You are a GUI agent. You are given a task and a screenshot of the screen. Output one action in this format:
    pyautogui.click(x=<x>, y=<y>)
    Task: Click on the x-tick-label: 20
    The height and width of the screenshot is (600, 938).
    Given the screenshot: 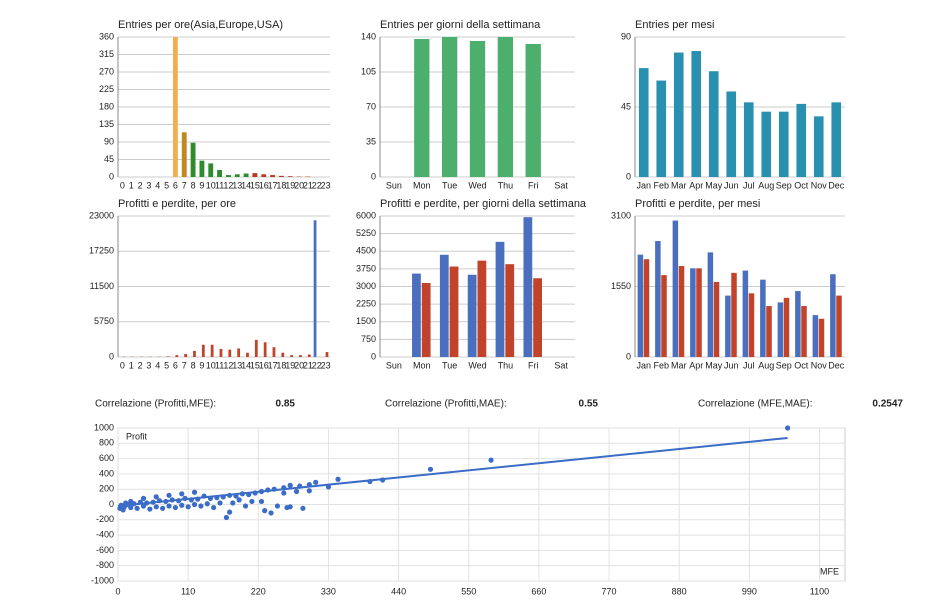 What is the action you would take?
    pyautogui.click(x=299, y=365)
    